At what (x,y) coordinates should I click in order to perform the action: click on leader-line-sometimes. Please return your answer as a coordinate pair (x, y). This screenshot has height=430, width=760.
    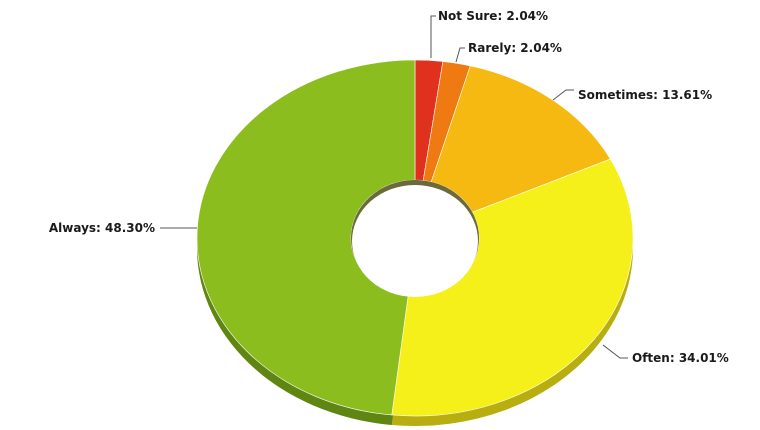
    Looking at the image, I should click on (563, 95).